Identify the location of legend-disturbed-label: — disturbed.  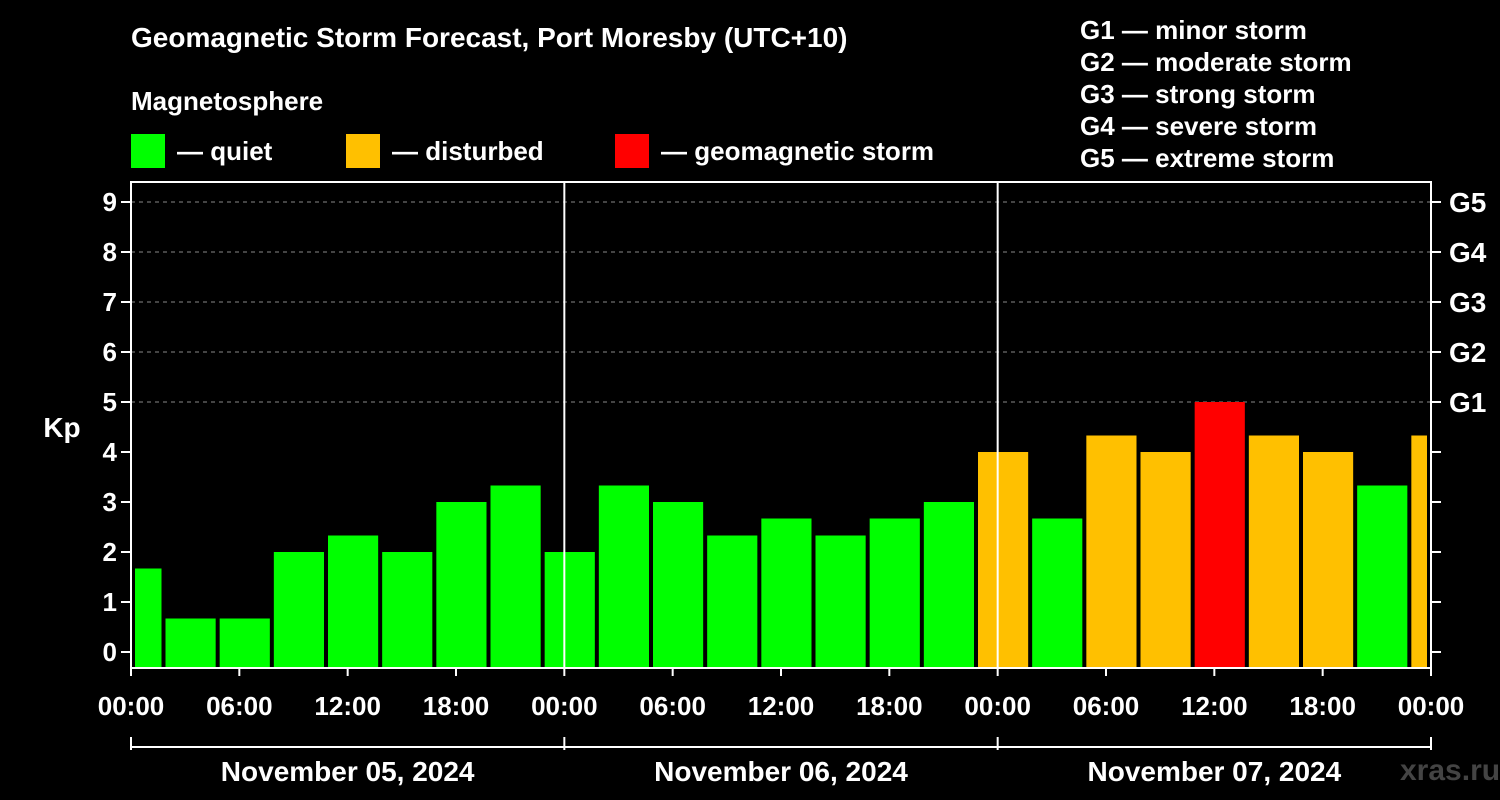
(468, 150).